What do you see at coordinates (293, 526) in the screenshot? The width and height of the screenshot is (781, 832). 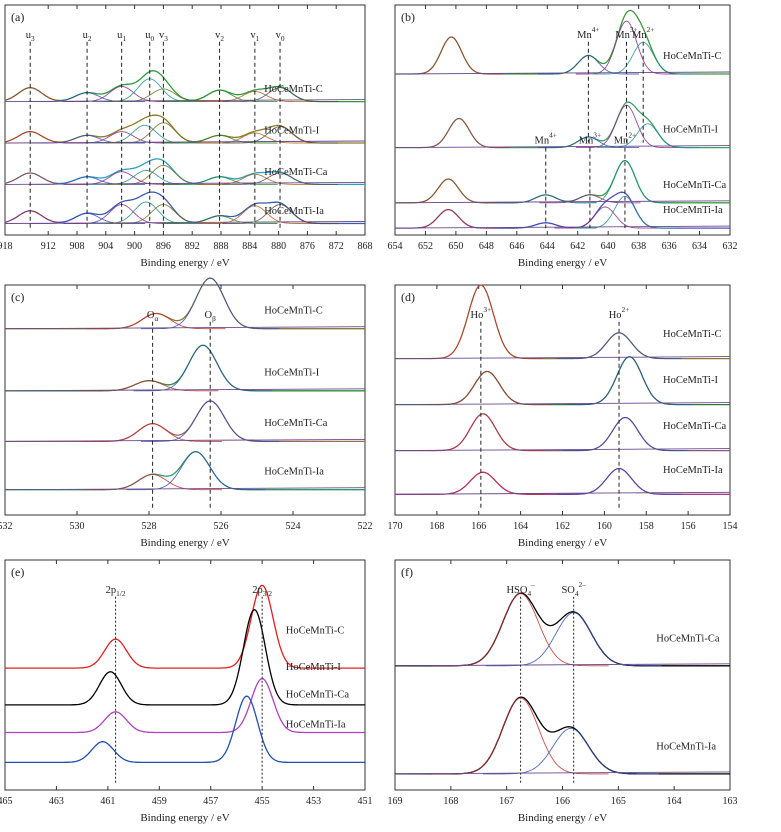 I see `x-tick-label: 524` at bounding box center [293, 526].